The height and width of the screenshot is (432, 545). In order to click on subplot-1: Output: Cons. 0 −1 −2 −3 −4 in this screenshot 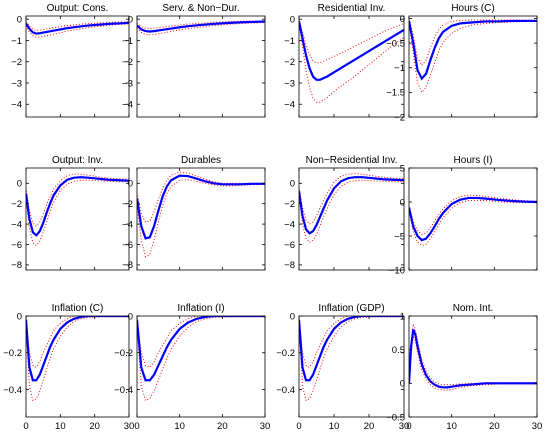, I will do `click(70, 60)`.